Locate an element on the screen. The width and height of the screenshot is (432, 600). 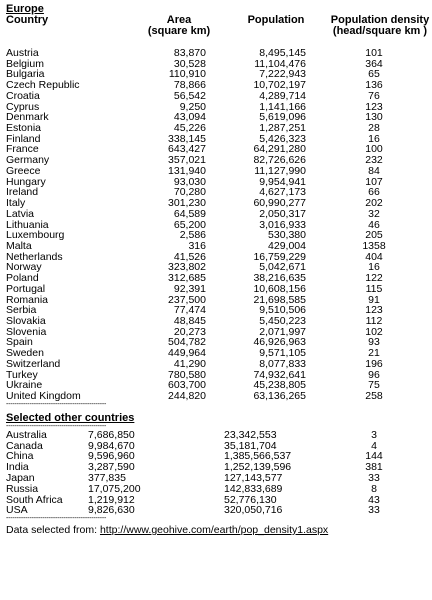
area-cell: 323,802 is located at coordinates (187, 267).